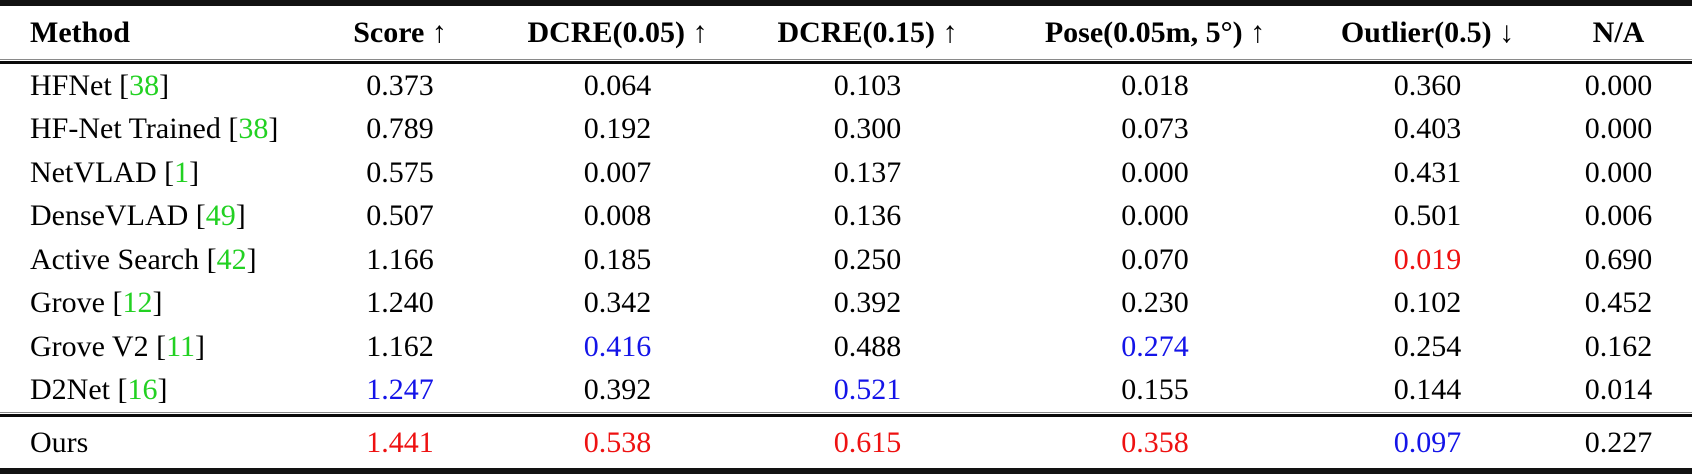  What do you see at coordinates (400, 390) in the screenshot?
I see `score-cell: 1.247` at bounding box center [400, 390].